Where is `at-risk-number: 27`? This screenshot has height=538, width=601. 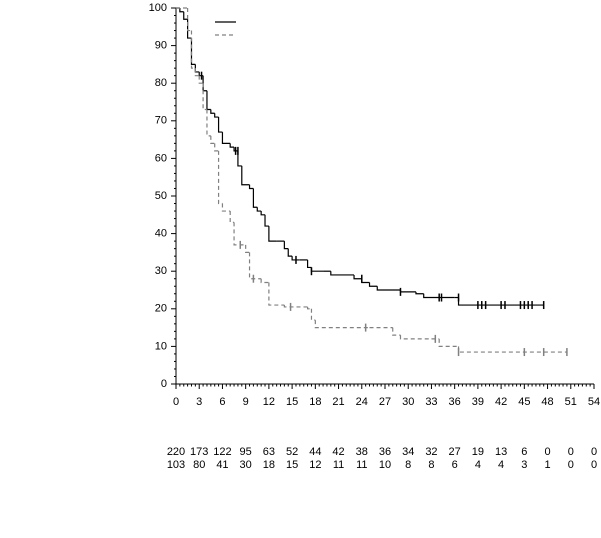
at-risk-number: 27 is located at coordinates (455, 452).